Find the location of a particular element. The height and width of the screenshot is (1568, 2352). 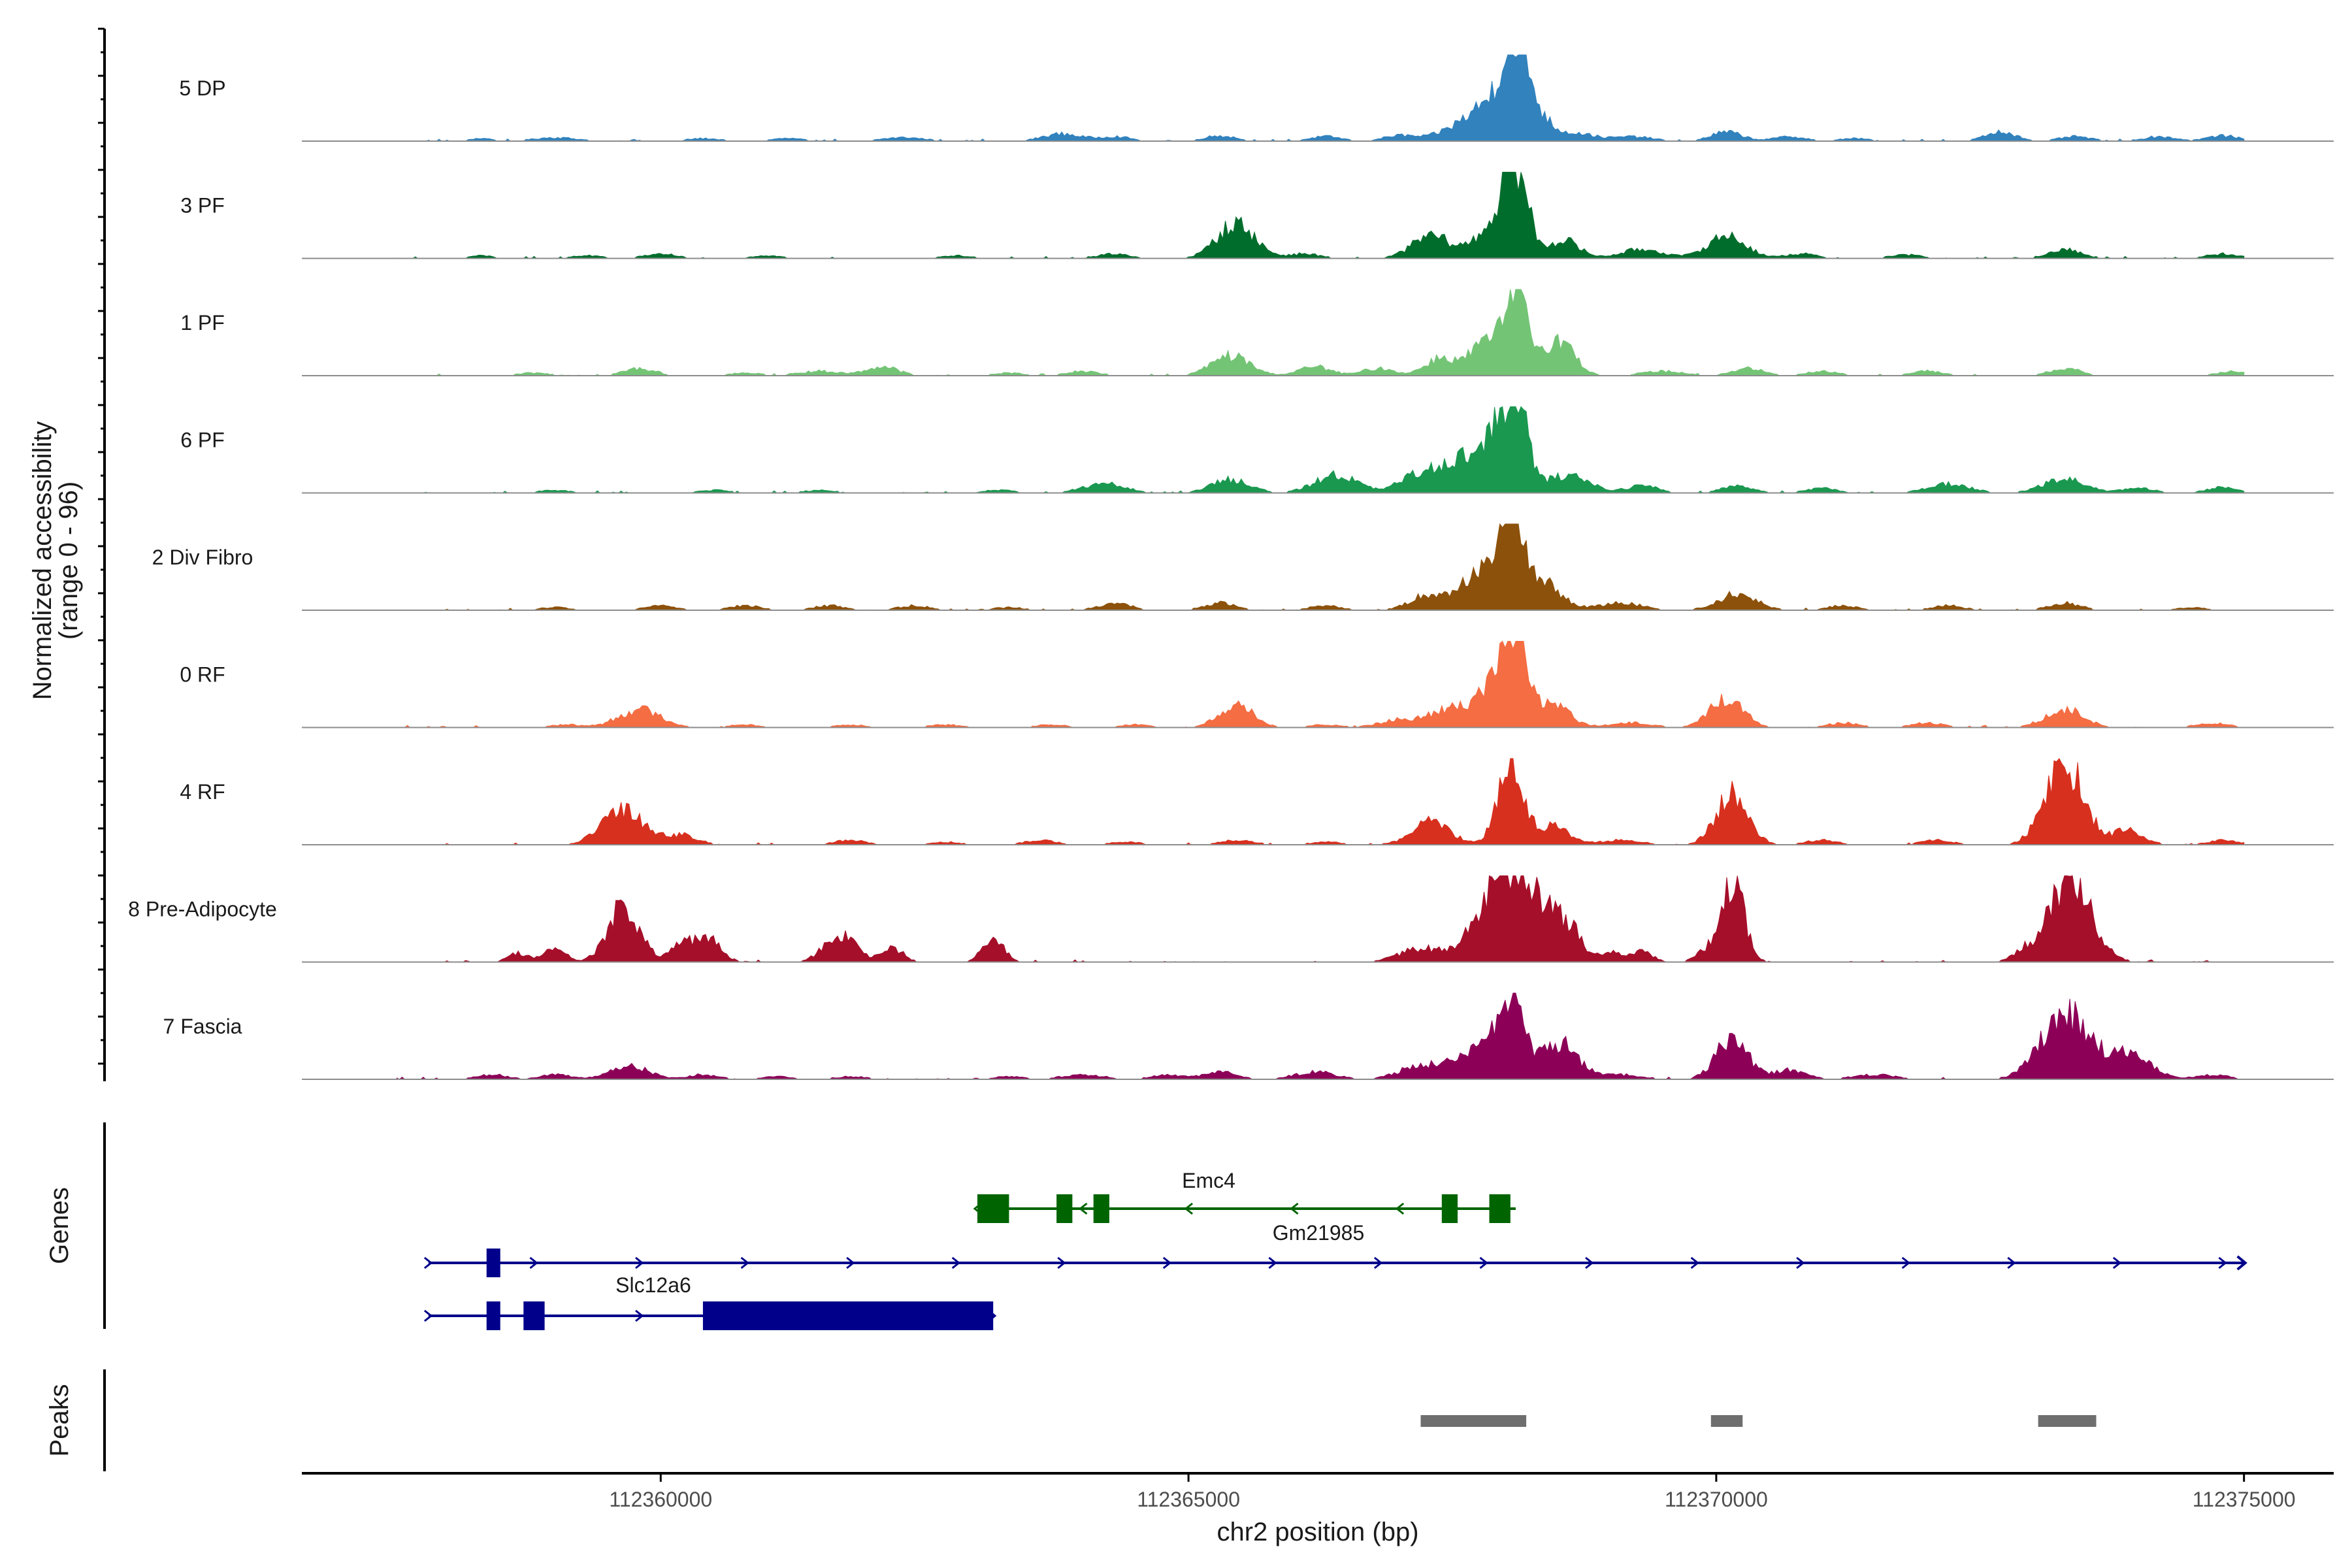

gene-model: Emc4 is located at coordinates (1244, 1196).